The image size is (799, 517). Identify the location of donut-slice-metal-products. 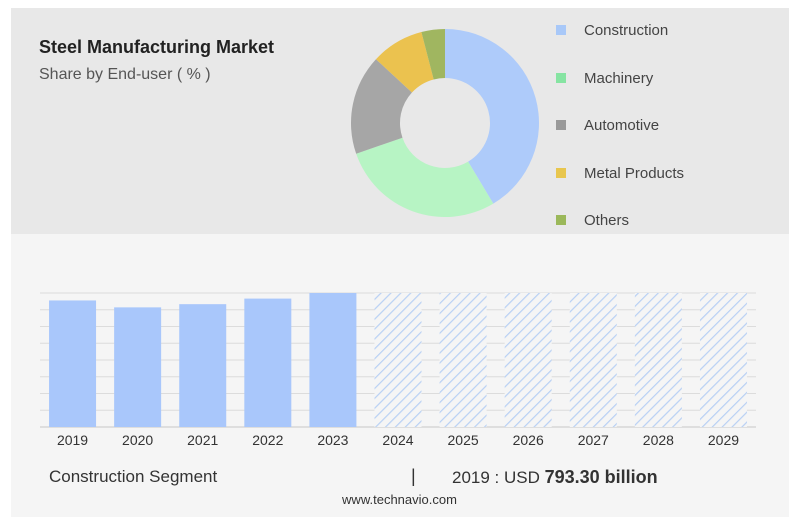
(404, 62).